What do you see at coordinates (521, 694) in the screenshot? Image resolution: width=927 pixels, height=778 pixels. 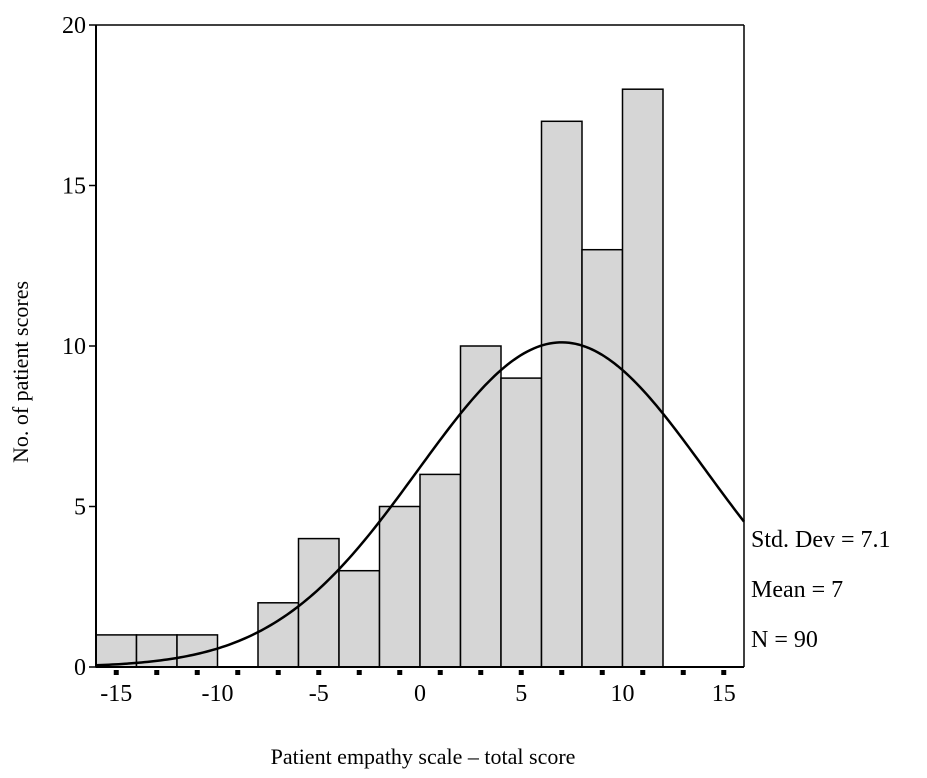 I see `x-tick-label: 5` at bounding box center [521, 694].